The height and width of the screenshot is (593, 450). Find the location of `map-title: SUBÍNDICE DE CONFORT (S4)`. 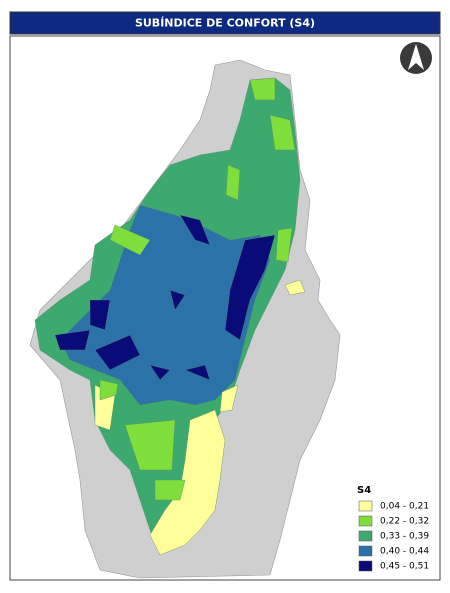

map-title: SUBÍNDICE DE CONFORT (S4) is located at coordinates (225, 23).